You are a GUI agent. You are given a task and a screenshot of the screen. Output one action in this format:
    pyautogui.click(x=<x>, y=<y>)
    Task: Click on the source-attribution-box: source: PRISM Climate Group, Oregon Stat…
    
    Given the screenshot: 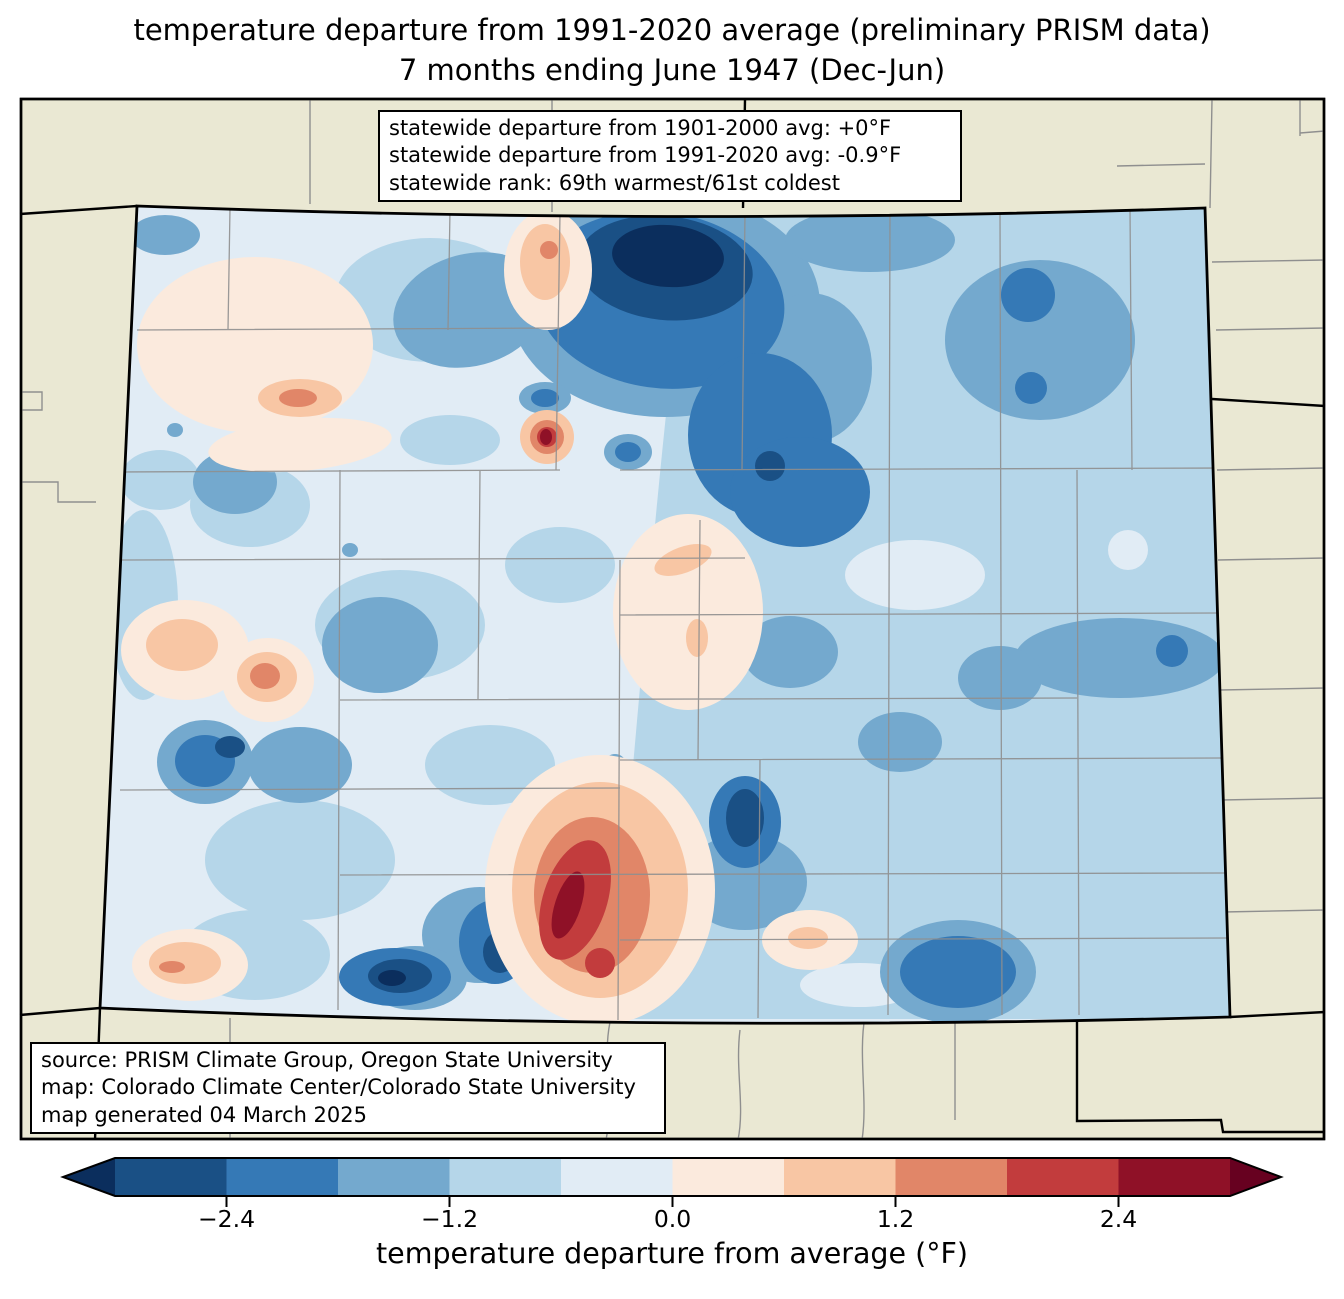 What is the action you would take?
    pyautogui.click(x=348, y=1088)
    